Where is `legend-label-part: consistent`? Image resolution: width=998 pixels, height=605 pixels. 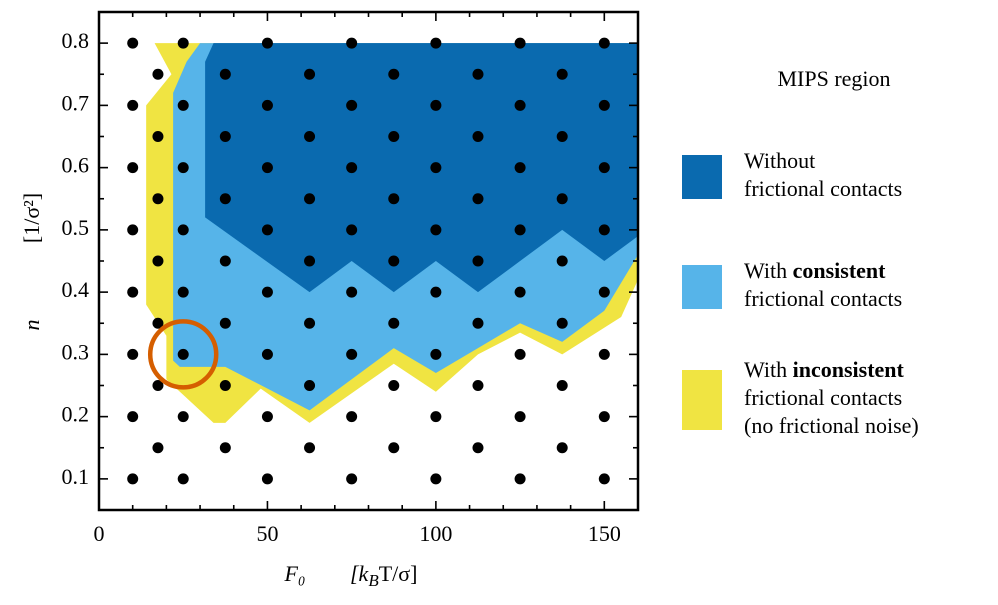 legend-label-part: consistent is located at coordinates (840, 270).